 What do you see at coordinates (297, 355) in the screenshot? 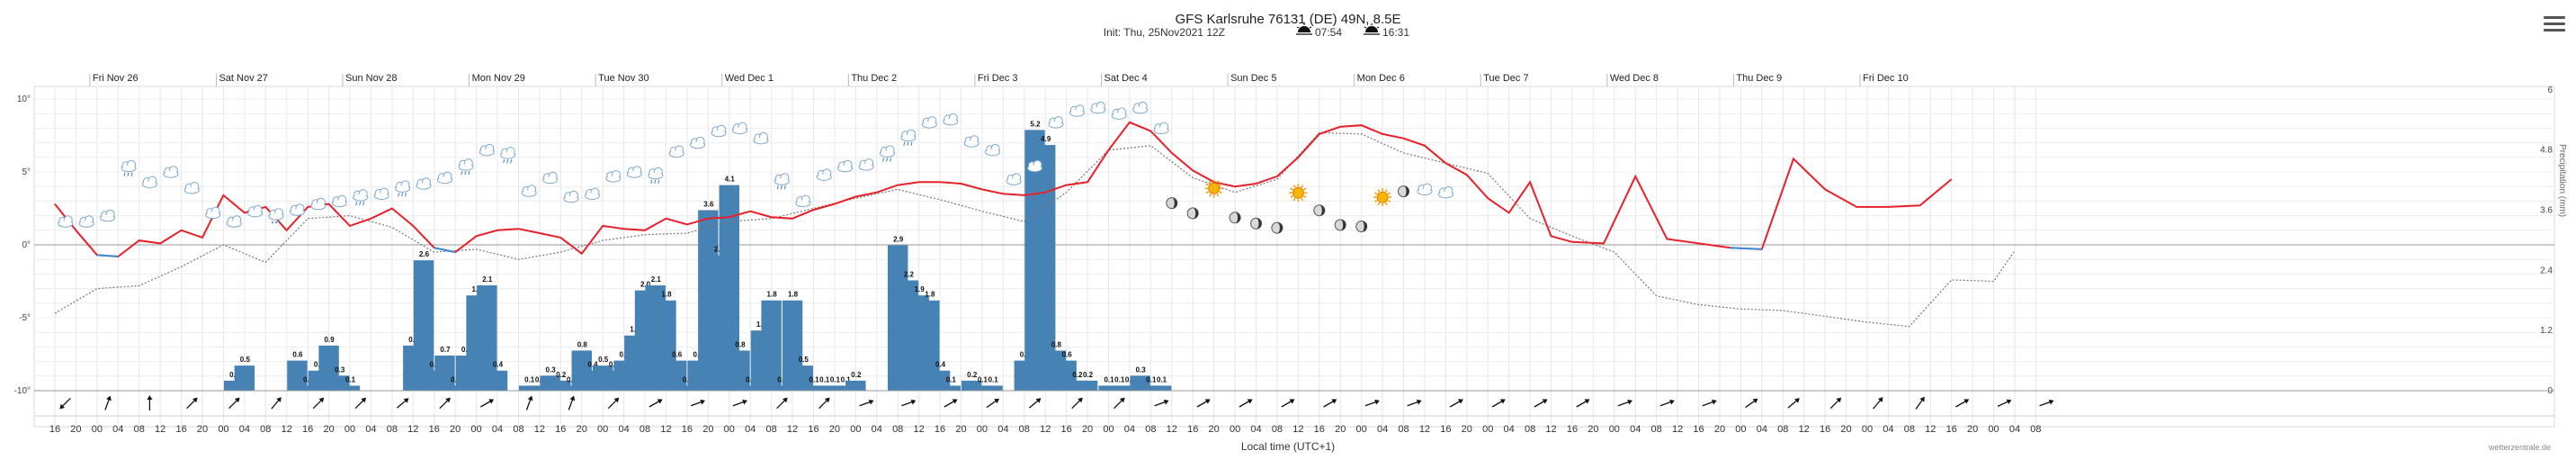
I see `precip-value-label: 0.6` at bounding box center [297, 355].